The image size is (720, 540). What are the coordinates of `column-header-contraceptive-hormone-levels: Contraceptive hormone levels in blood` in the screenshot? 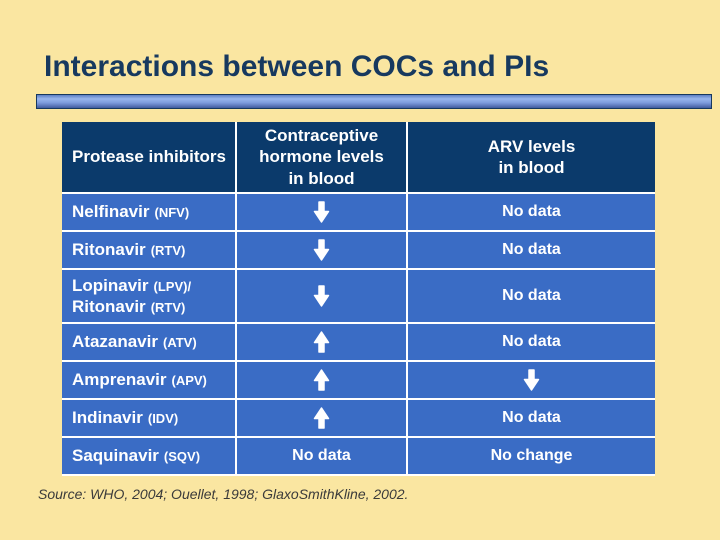 It's located at (321, 158).